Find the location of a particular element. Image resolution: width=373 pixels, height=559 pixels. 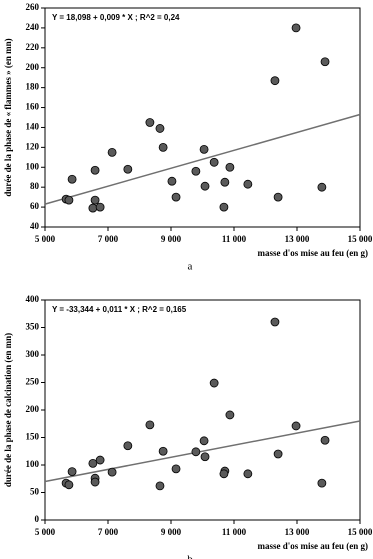

y-tick-label: 80 is located at coordinates (35, 186).